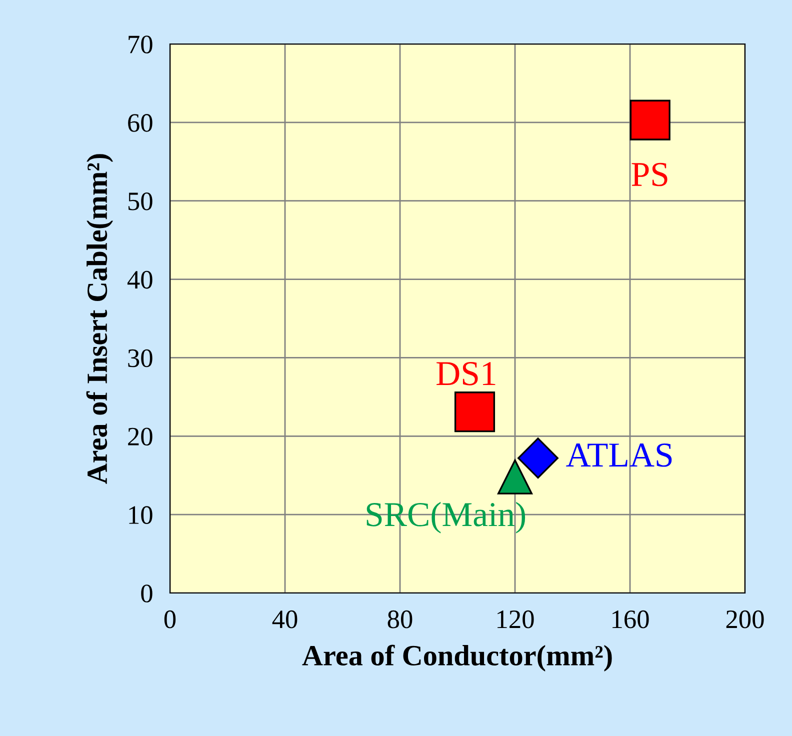 The height and width of the screenshot is (736, 792). What do you see at coordinates (139, 279) in the screenshot?
I see `y-tick-label: 40` at bounding box center [139, 279].